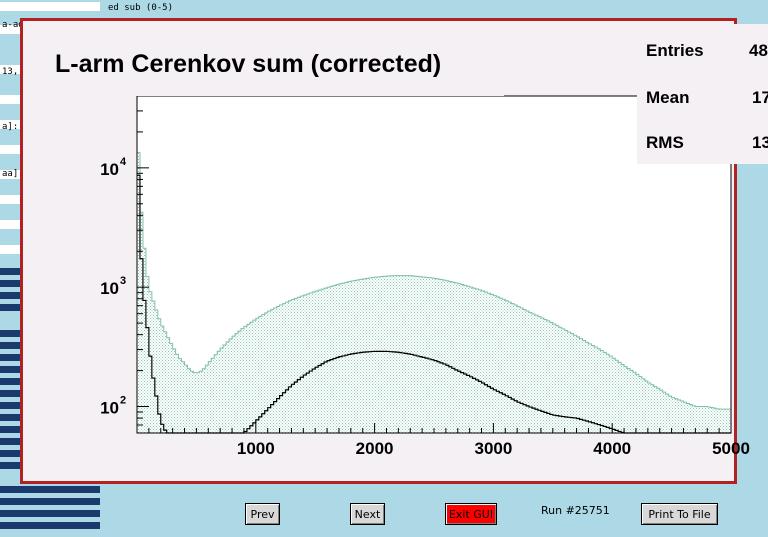 This screenshot has height=537, width=768. I want to click on exit-gui-button: Exit GUI, so click(471, 514).